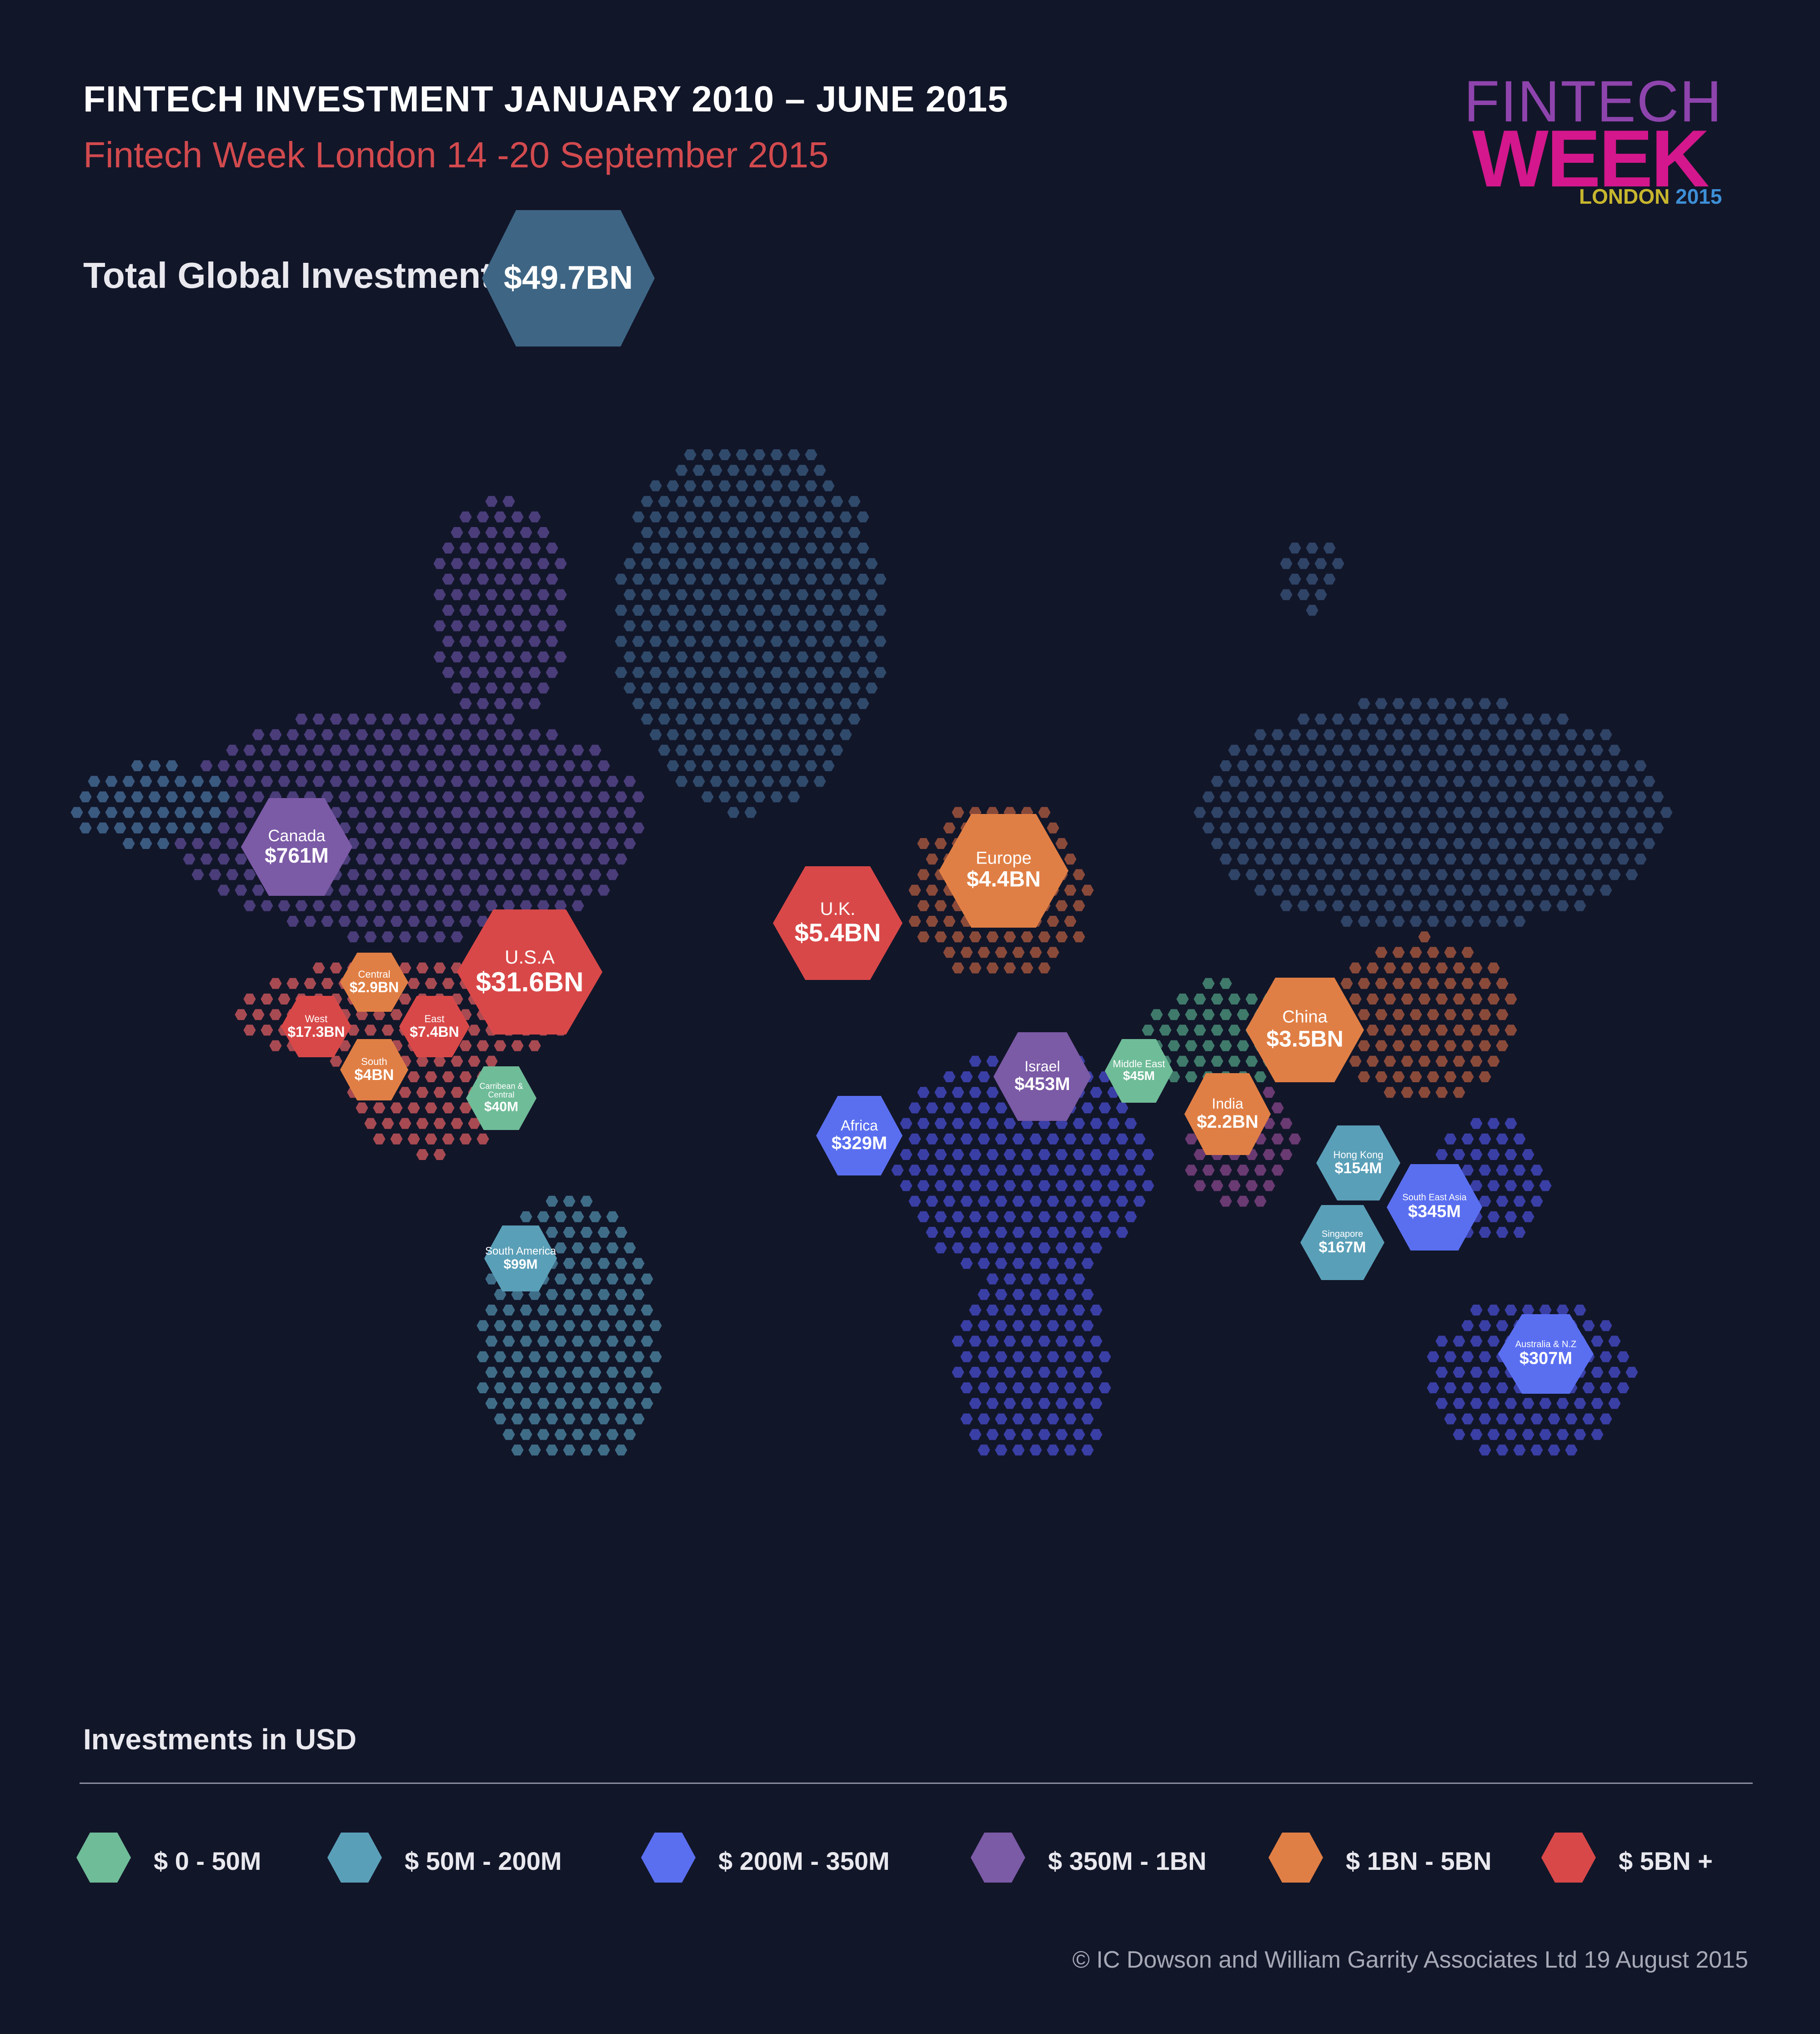 The image size is (1820, 2034). I want to click on legend-title: Investments in USD, so click(220, 1739).